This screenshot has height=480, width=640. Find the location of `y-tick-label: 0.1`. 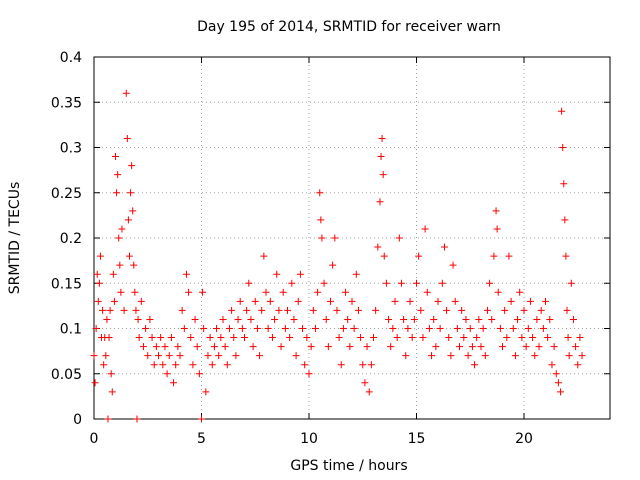

y-tick-label: 0.1 is located at coordinates (71, 330).